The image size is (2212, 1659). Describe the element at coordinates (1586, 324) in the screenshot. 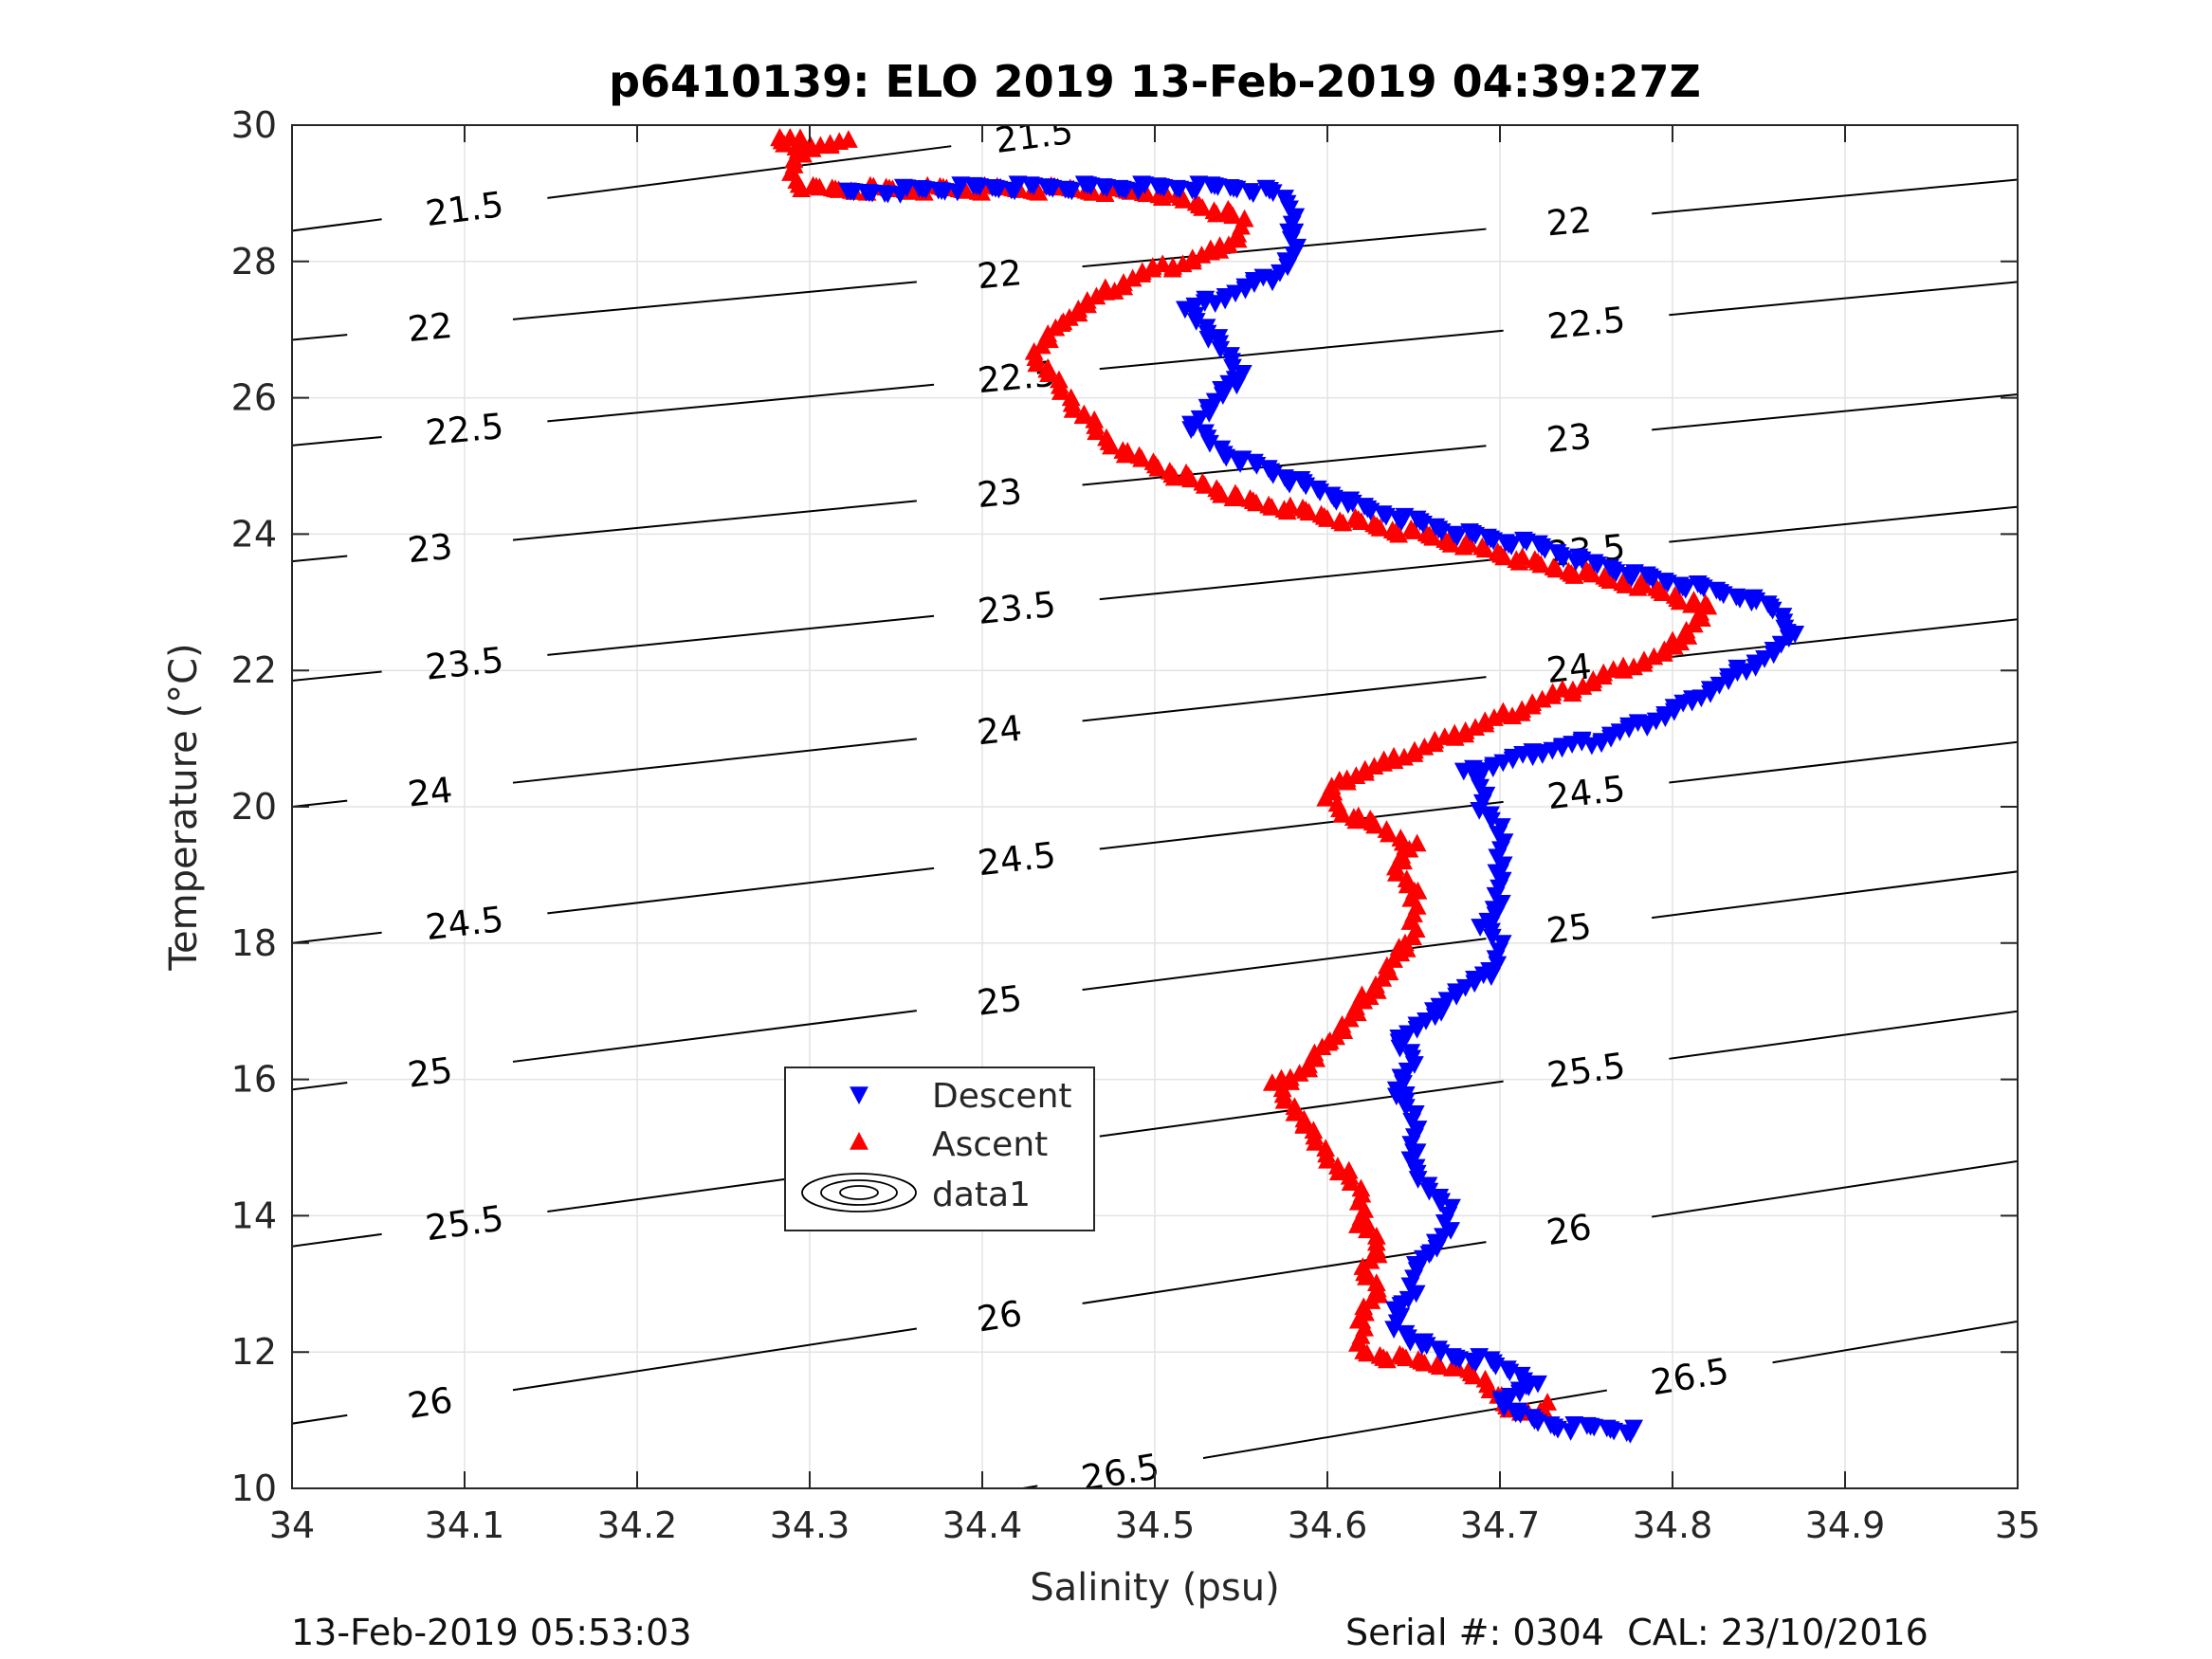

I see `contour-label: 22.5` at that location.